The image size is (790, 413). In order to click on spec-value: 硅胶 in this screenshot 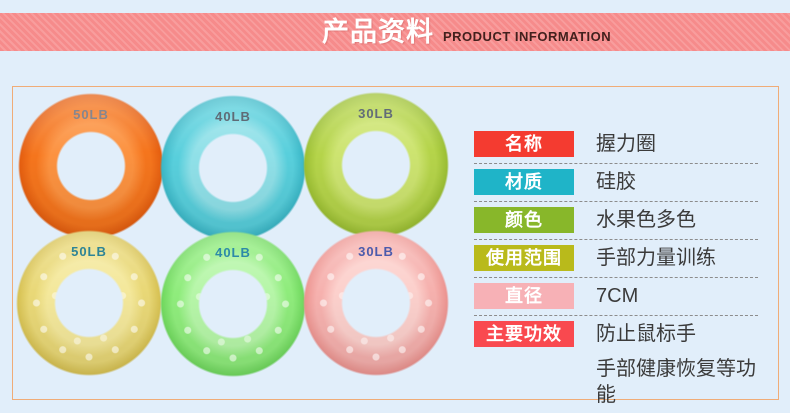, I will do `click(616, 182)`.